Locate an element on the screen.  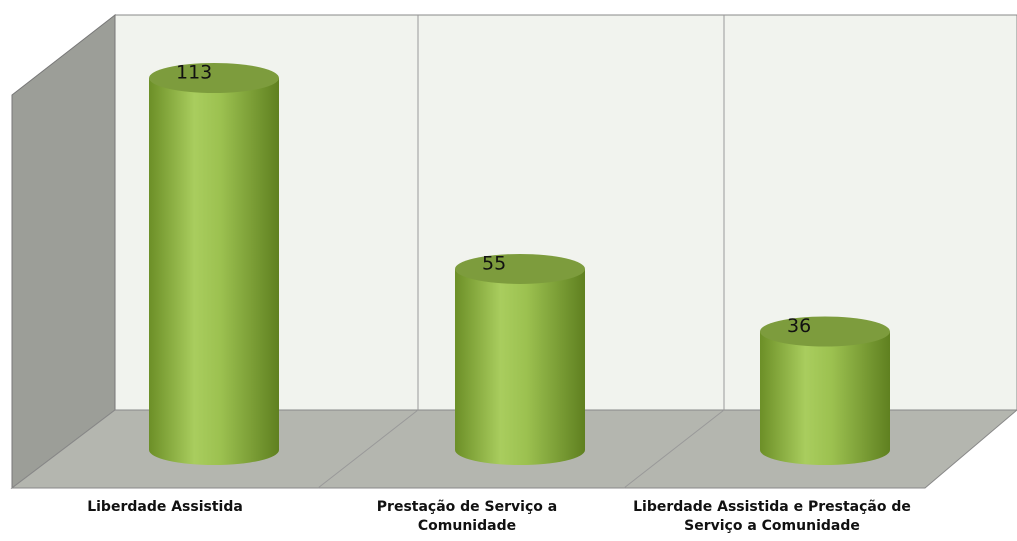
value-label: 55 is located at coordinates (494, 263).